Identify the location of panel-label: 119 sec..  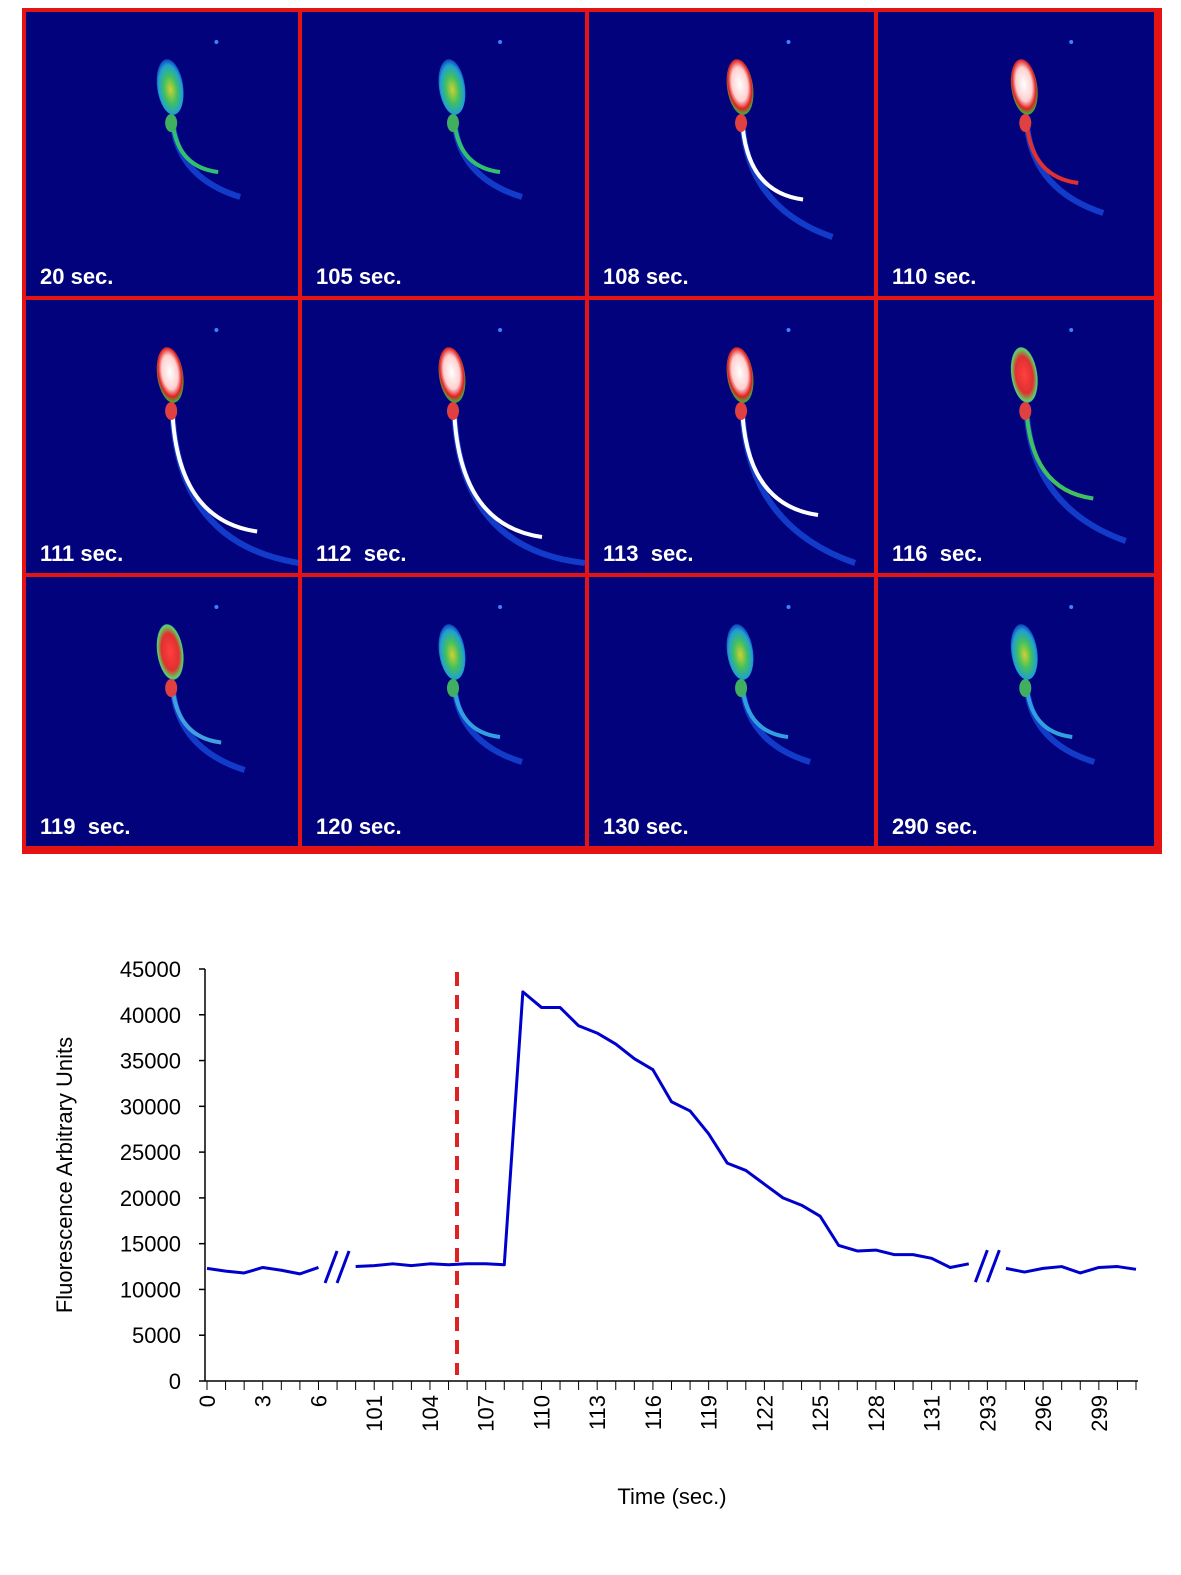
(85, 826).